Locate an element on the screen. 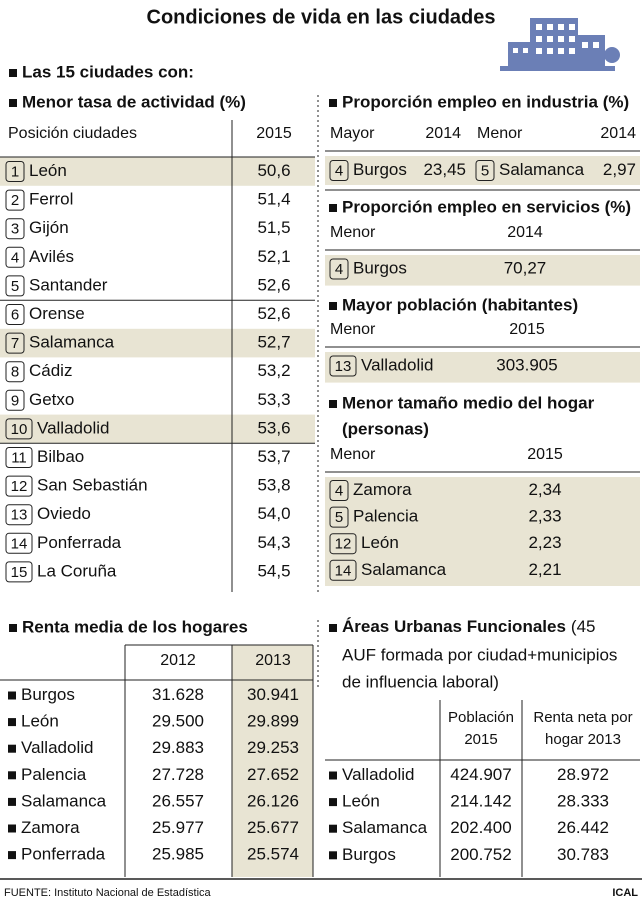 The image size is (642, 903). value: 424.907 is located at coordinates (480, 774).